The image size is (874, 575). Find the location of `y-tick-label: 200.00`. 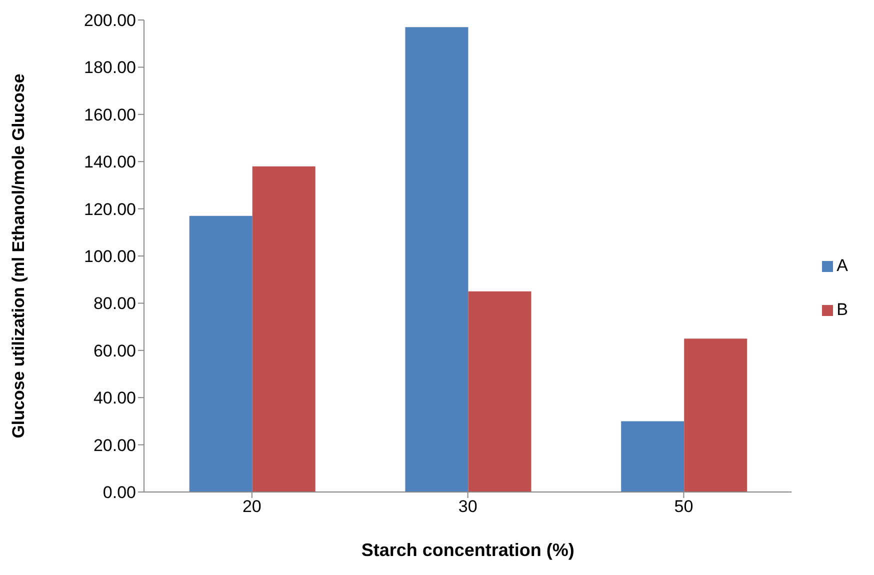

y-tick-label: 200.00 is located at coordinates (110, 20).